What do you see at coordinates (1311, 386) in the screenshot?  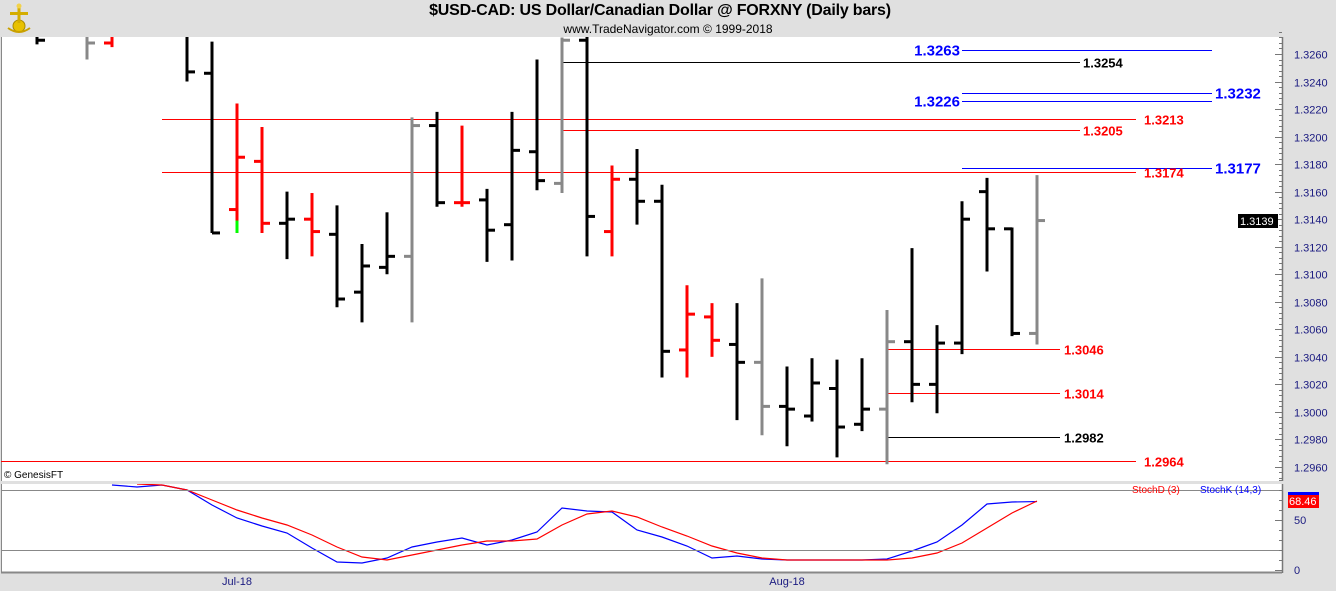 I see `price-tick-label: 1.3020` at bounding box center [1311, 386].